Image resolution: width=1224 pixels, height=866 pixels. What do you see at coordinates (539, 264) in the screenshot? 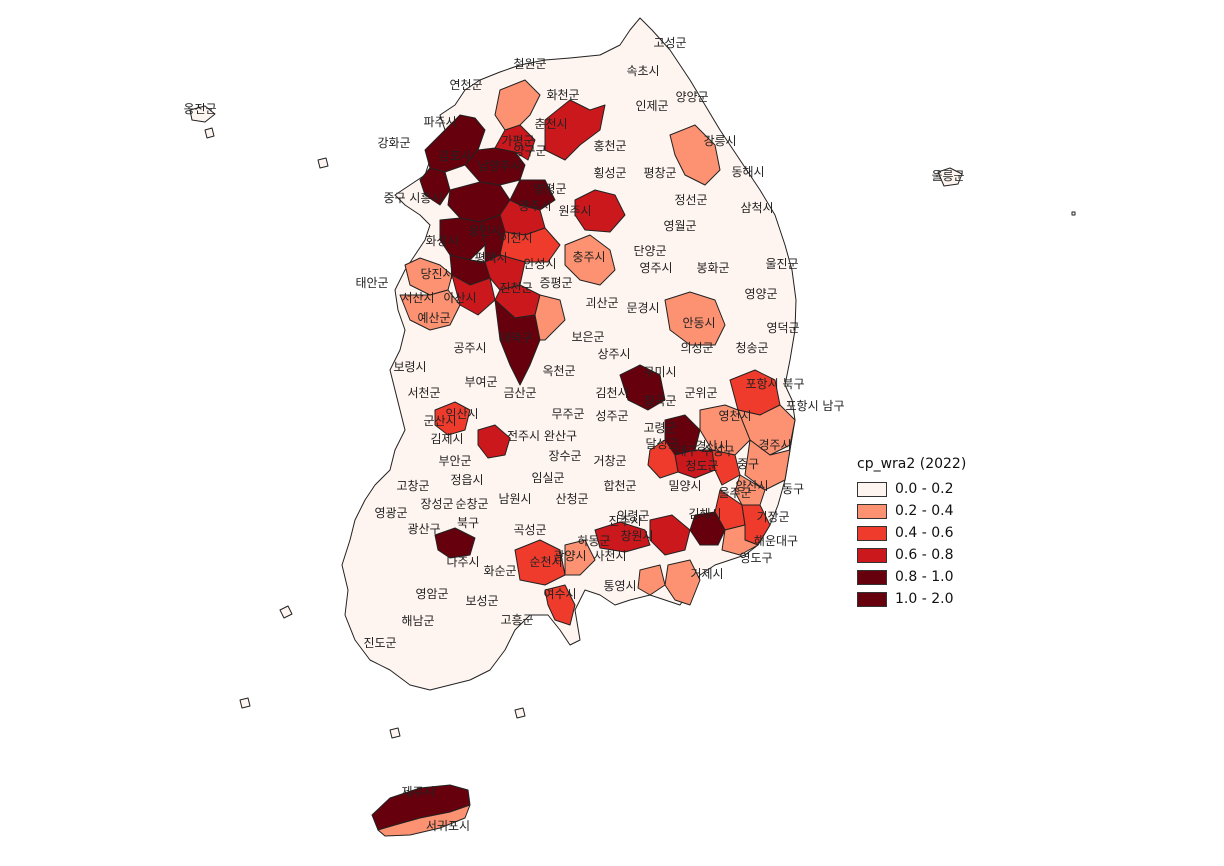
I see `region-label: 안성시` at bounding box center [539, 264].